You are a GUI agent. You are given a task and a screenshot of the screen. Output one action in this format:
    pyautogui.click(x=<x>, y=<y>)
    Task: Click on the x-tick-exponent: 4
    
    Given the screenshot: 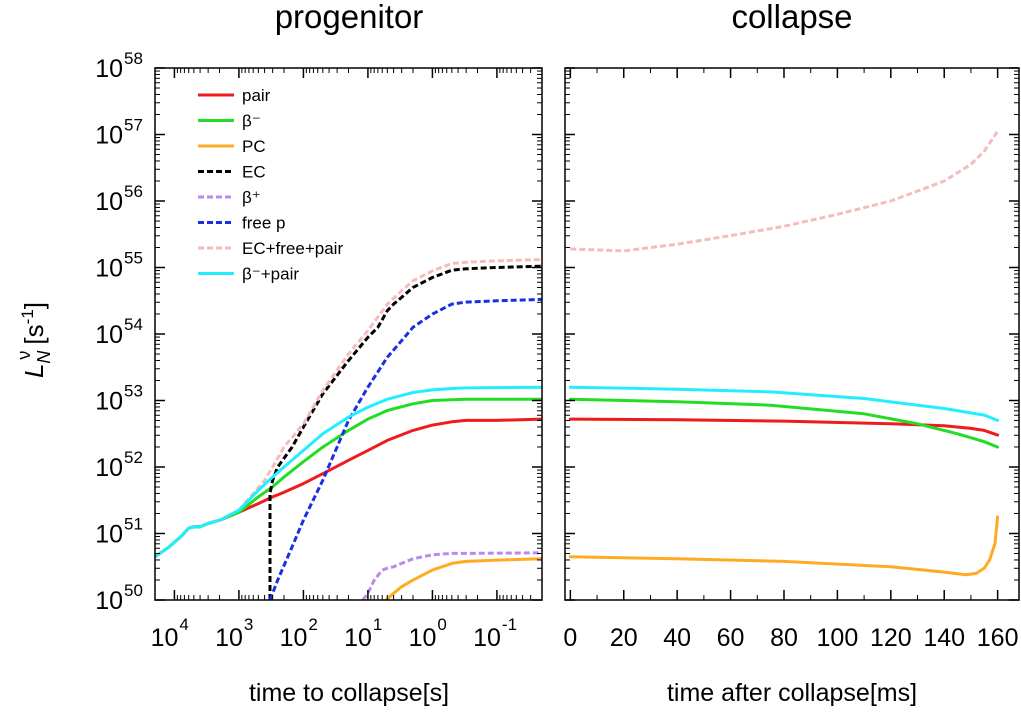 What is the action you would take?
    pyautogui.click(x=183, y=624)
    